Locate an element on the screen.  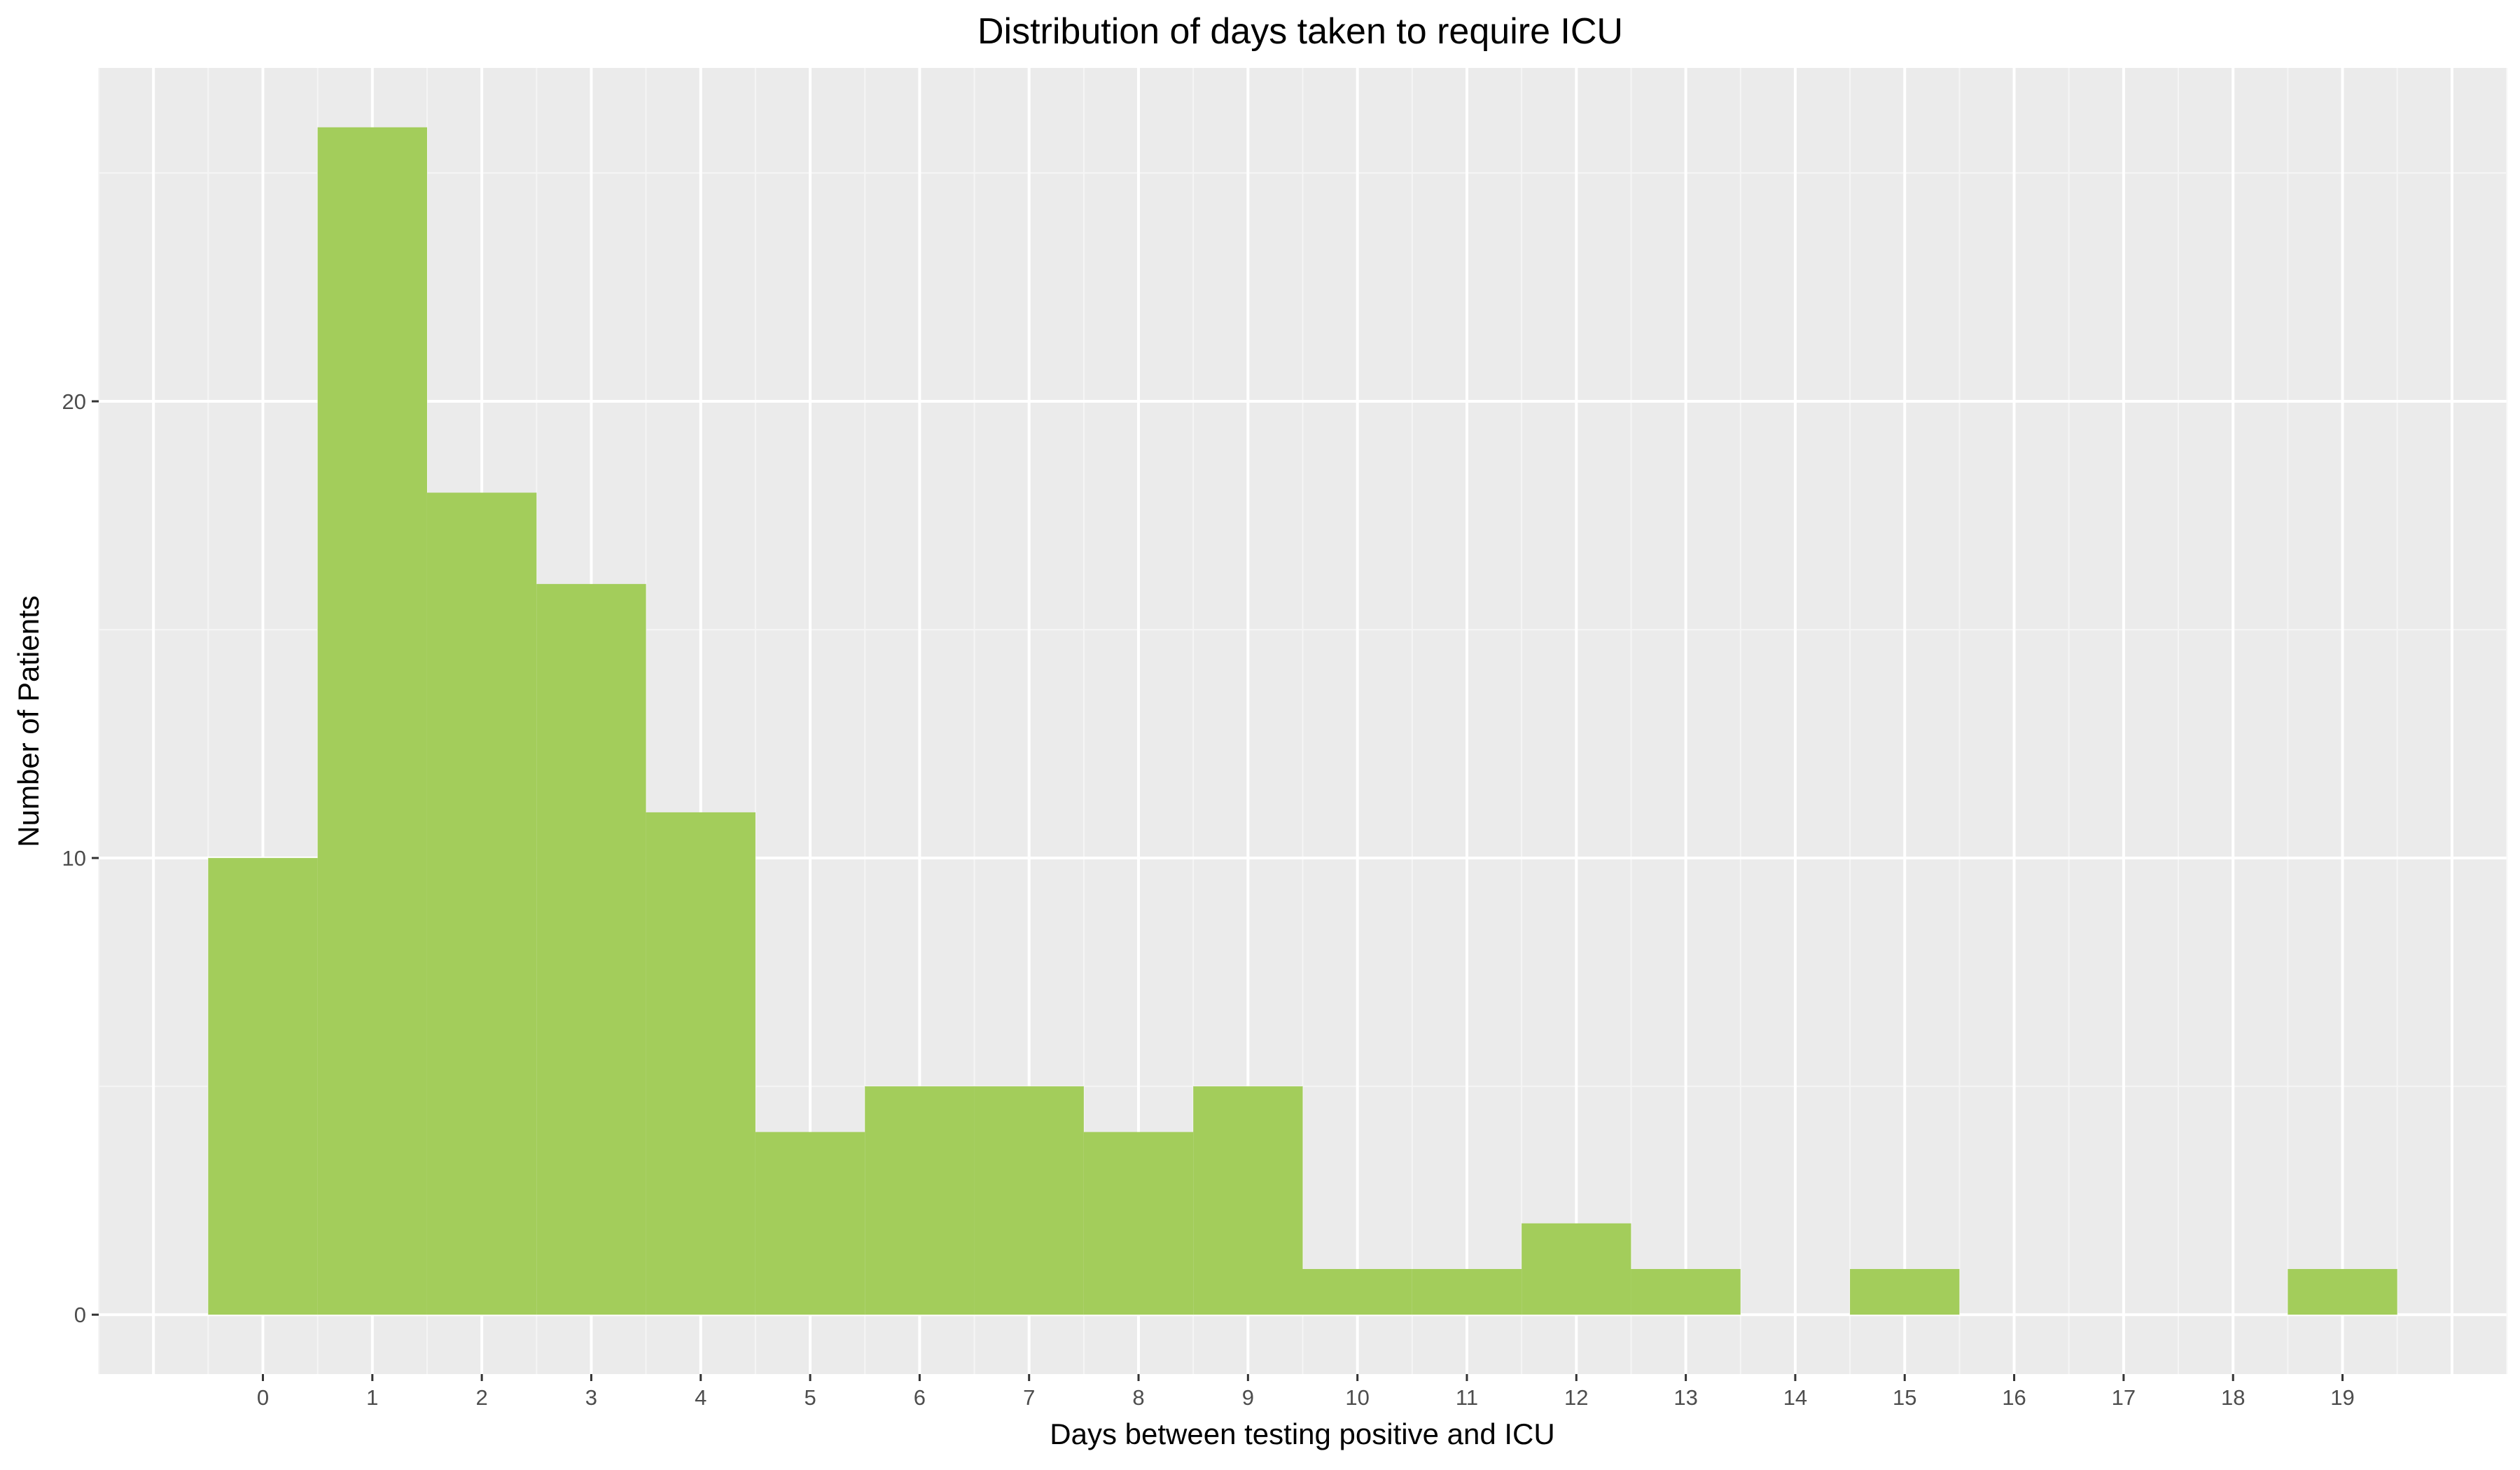
y-axis: 0 10 20 is located at coordinates (80, 858).